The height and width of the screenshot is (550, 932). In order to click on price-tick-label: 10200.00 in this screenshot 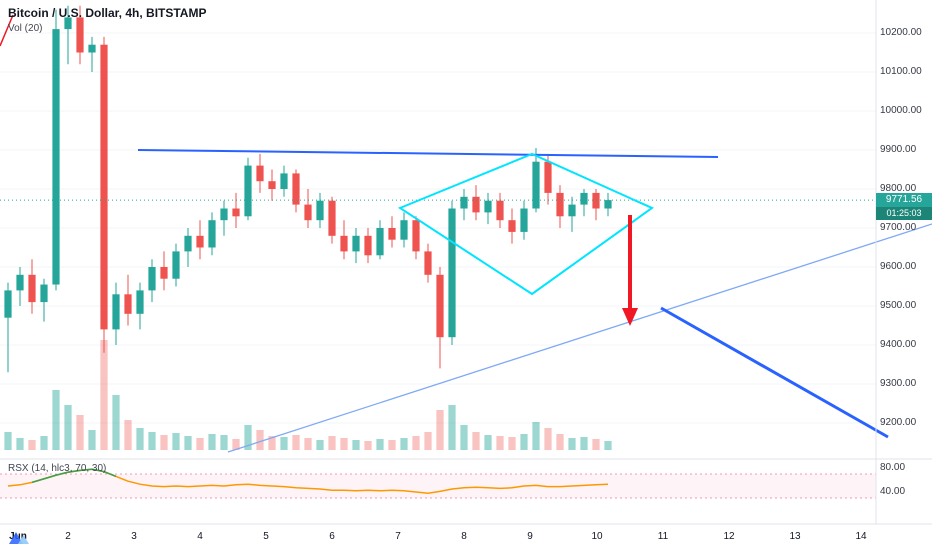, I will do `click(901, 32)`.